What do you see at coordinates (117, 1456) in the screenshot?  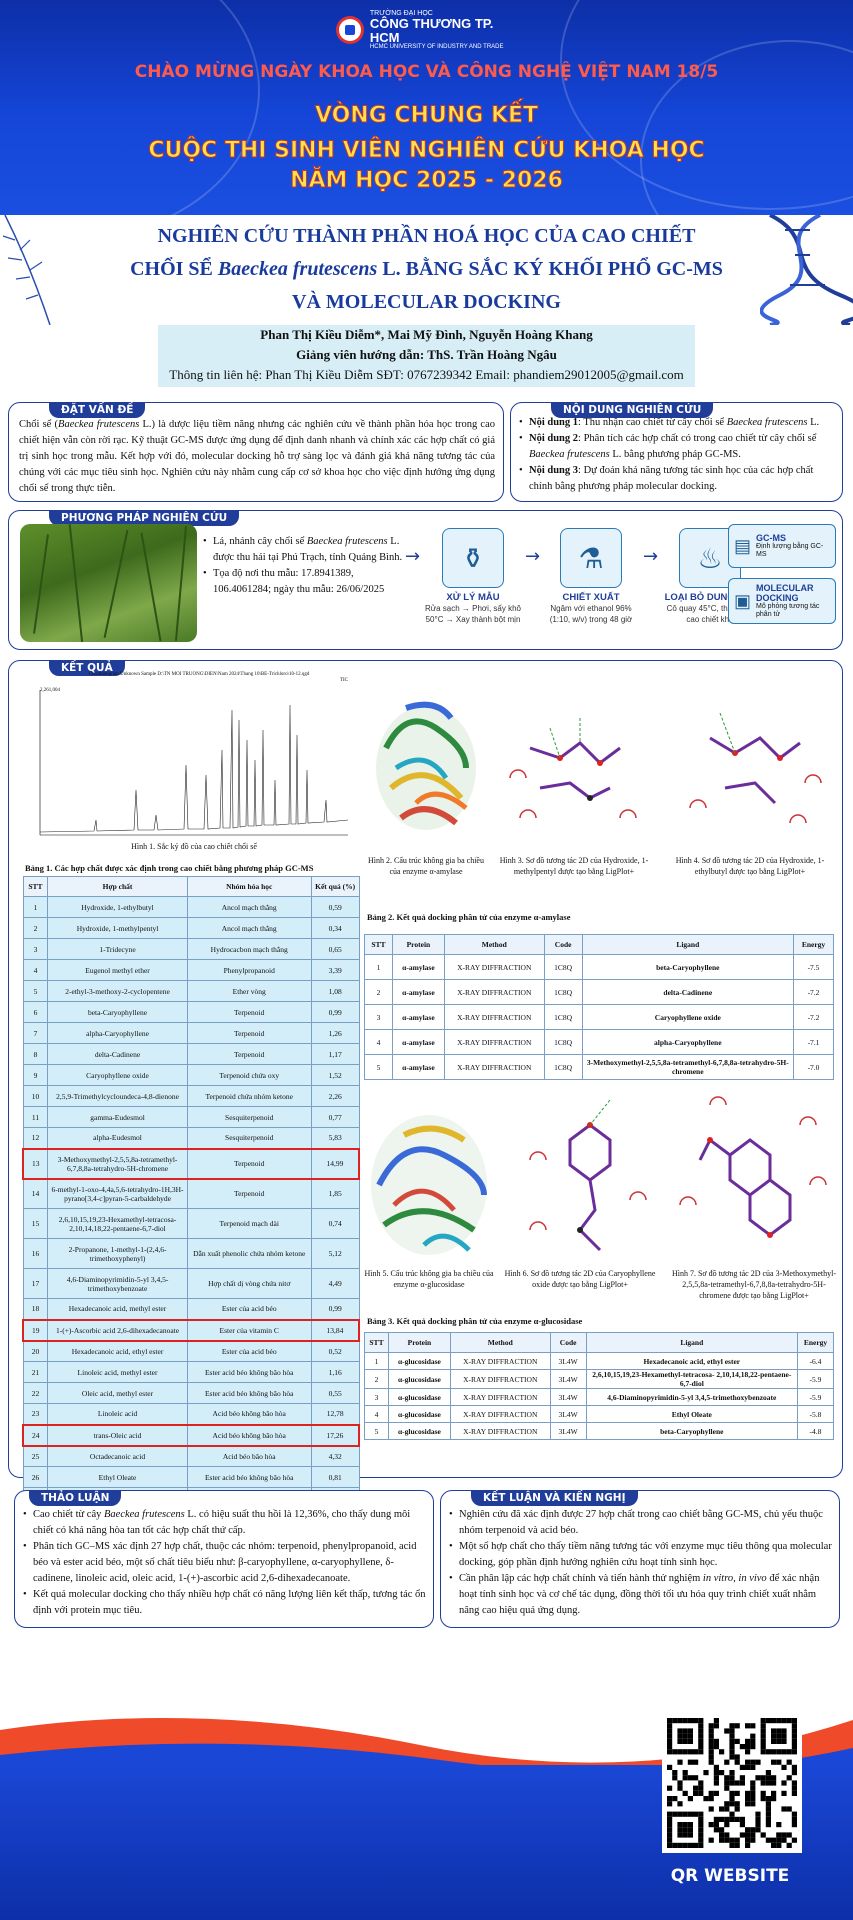 I see `table-cell: Octadecanoic acid` at bounding box center [117, 1456].